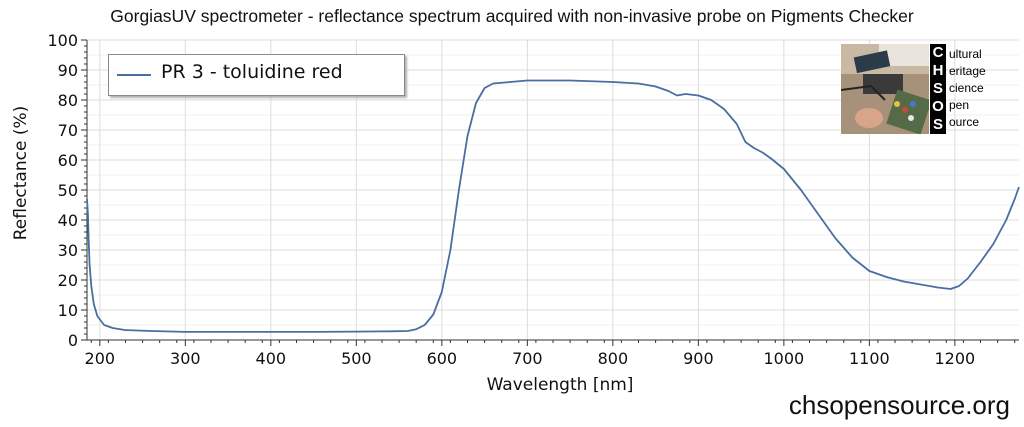  I want to click on legend: PR 3 - toluidine red, so click(256, 75).